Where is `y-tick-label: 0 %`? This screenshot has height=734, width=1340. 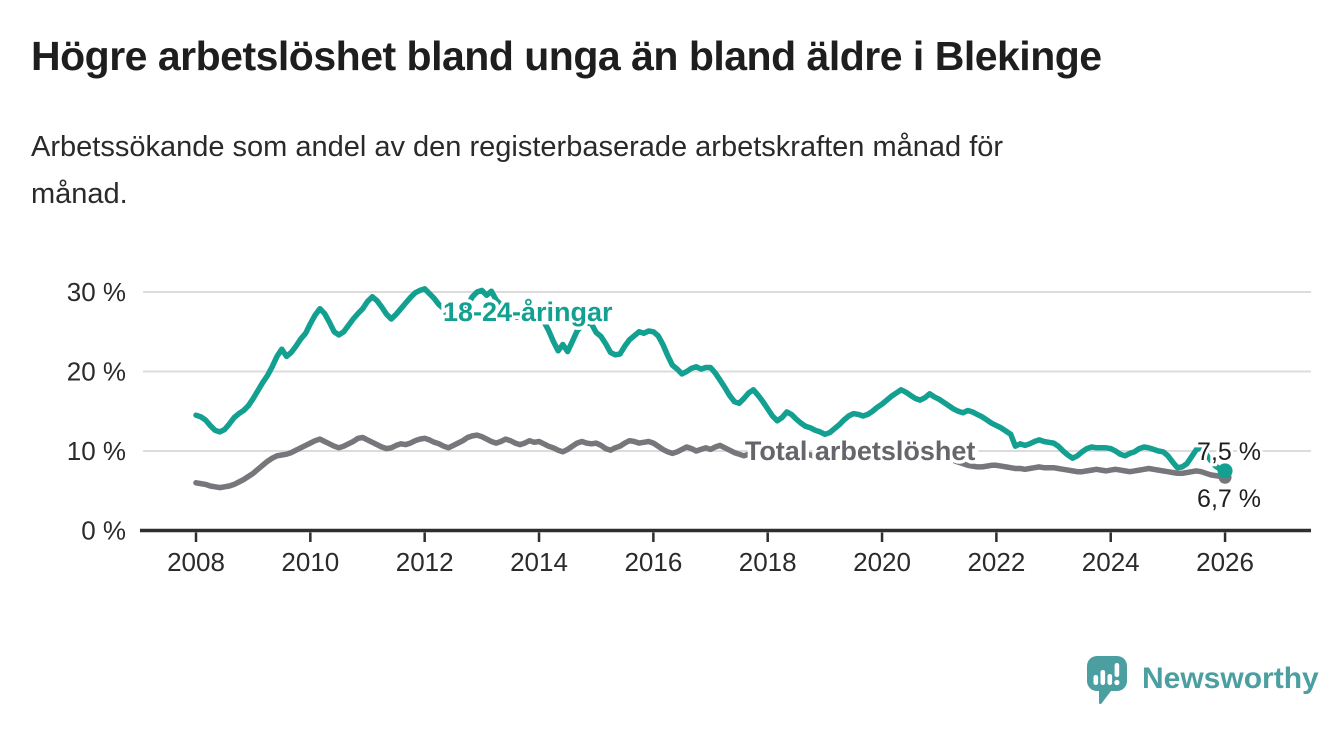
y-tick-label: 0 % is located at coordinates (103, 531).